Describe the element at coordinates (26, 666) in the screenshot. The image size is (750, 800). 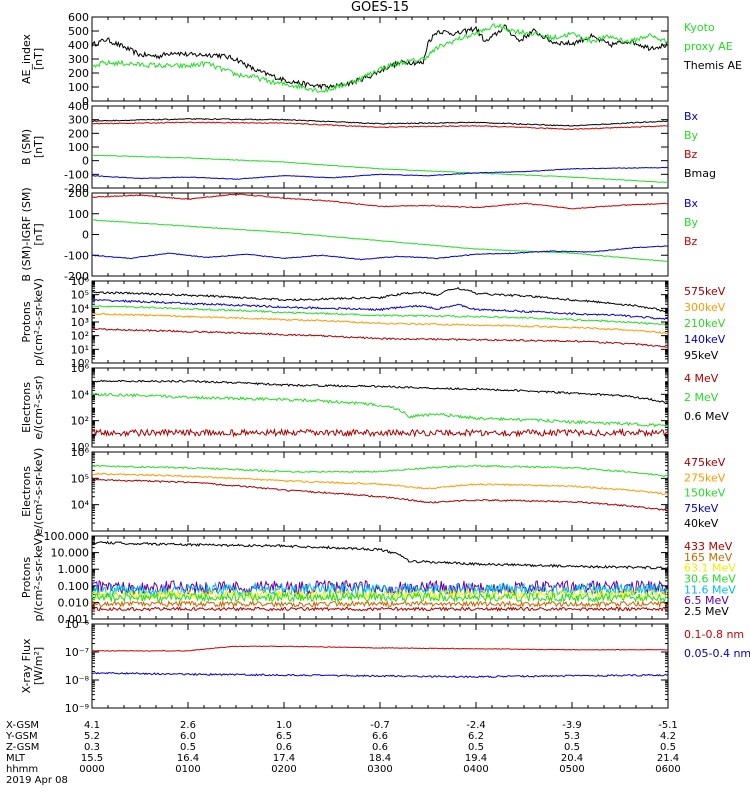
I see `y-axis-label-line1: X-ray Flux` at that location.